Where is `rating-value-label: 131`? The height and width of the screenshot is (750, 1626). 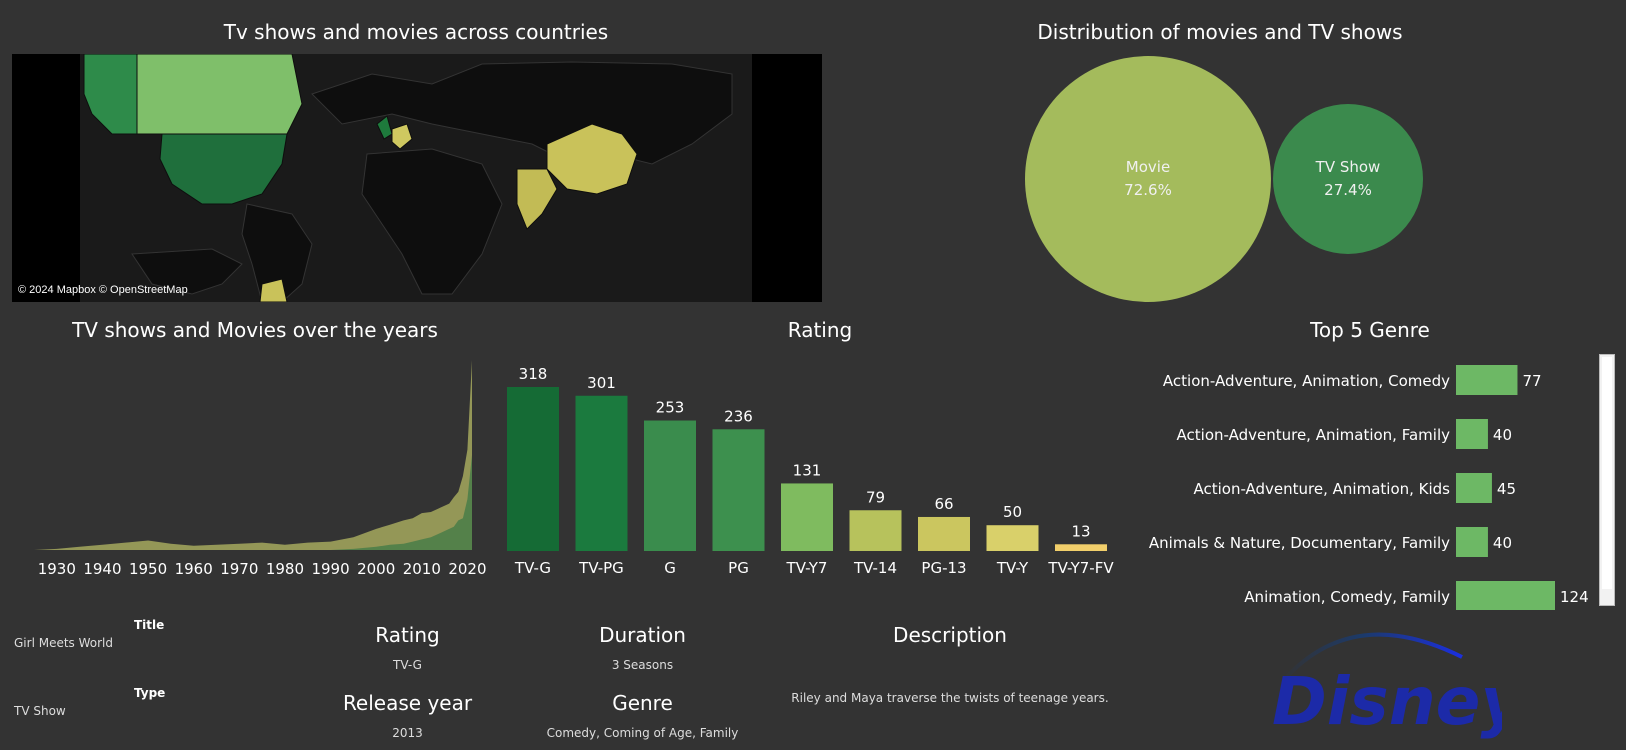
rating-value-label: 131 is located at coordinates (807, 470).